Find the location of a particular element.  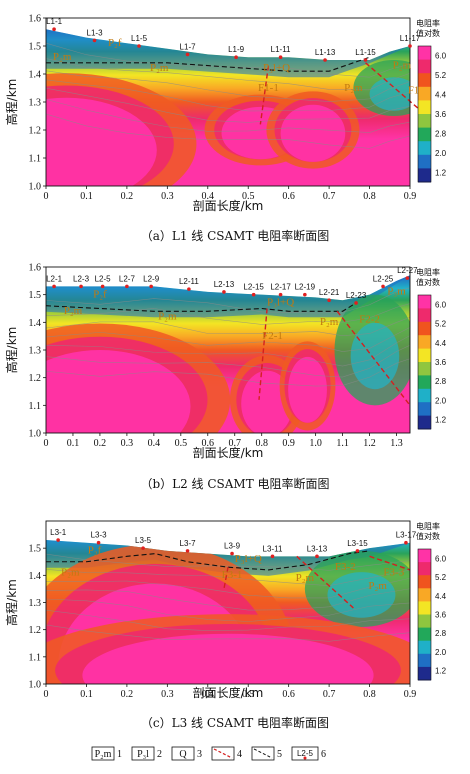

station-label: L2-11 is located at coordinates (189, 281).